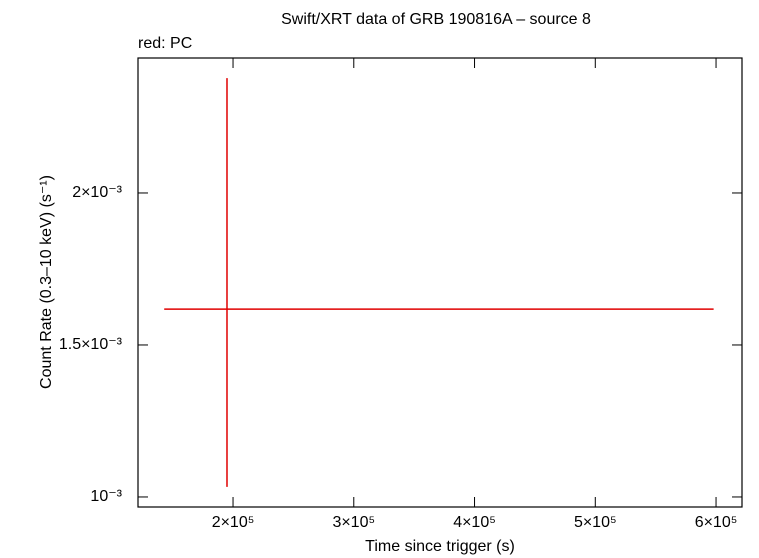  Describe the element at coordinates (440, 546) in the screenshot. I see `x-axis-label: Time since trigger (s)` at that location.